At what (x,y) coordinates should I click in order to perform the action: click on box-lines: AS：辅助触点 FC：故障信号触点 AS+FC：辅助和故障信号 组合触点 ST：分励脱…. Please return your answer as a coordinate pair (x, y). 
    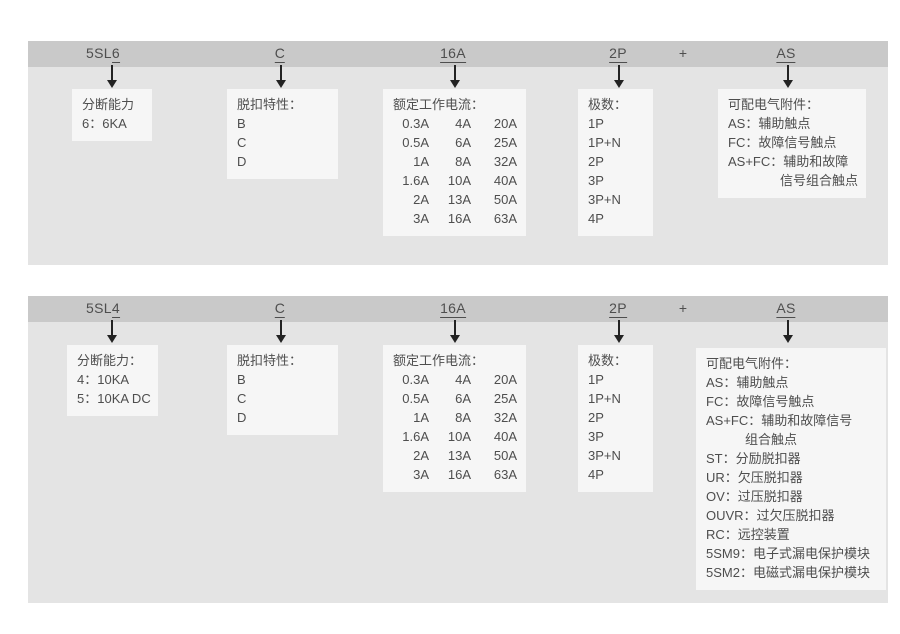
    Looking at the image, I should click on (791, 477).